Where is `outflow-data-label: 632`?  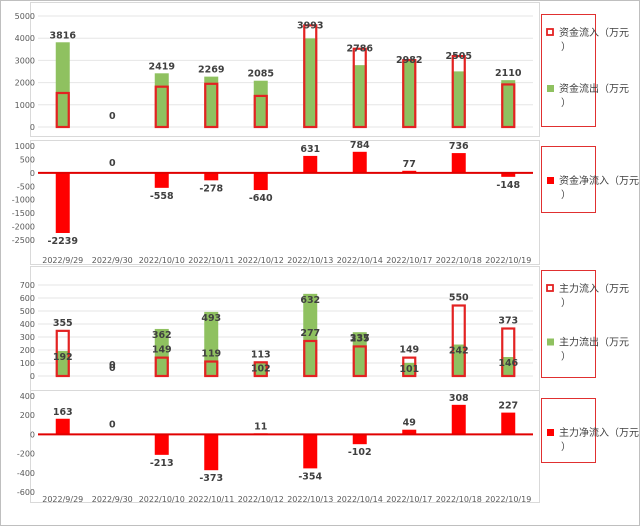 outflow-data-label: 632 is located at coordinates (310, 300).